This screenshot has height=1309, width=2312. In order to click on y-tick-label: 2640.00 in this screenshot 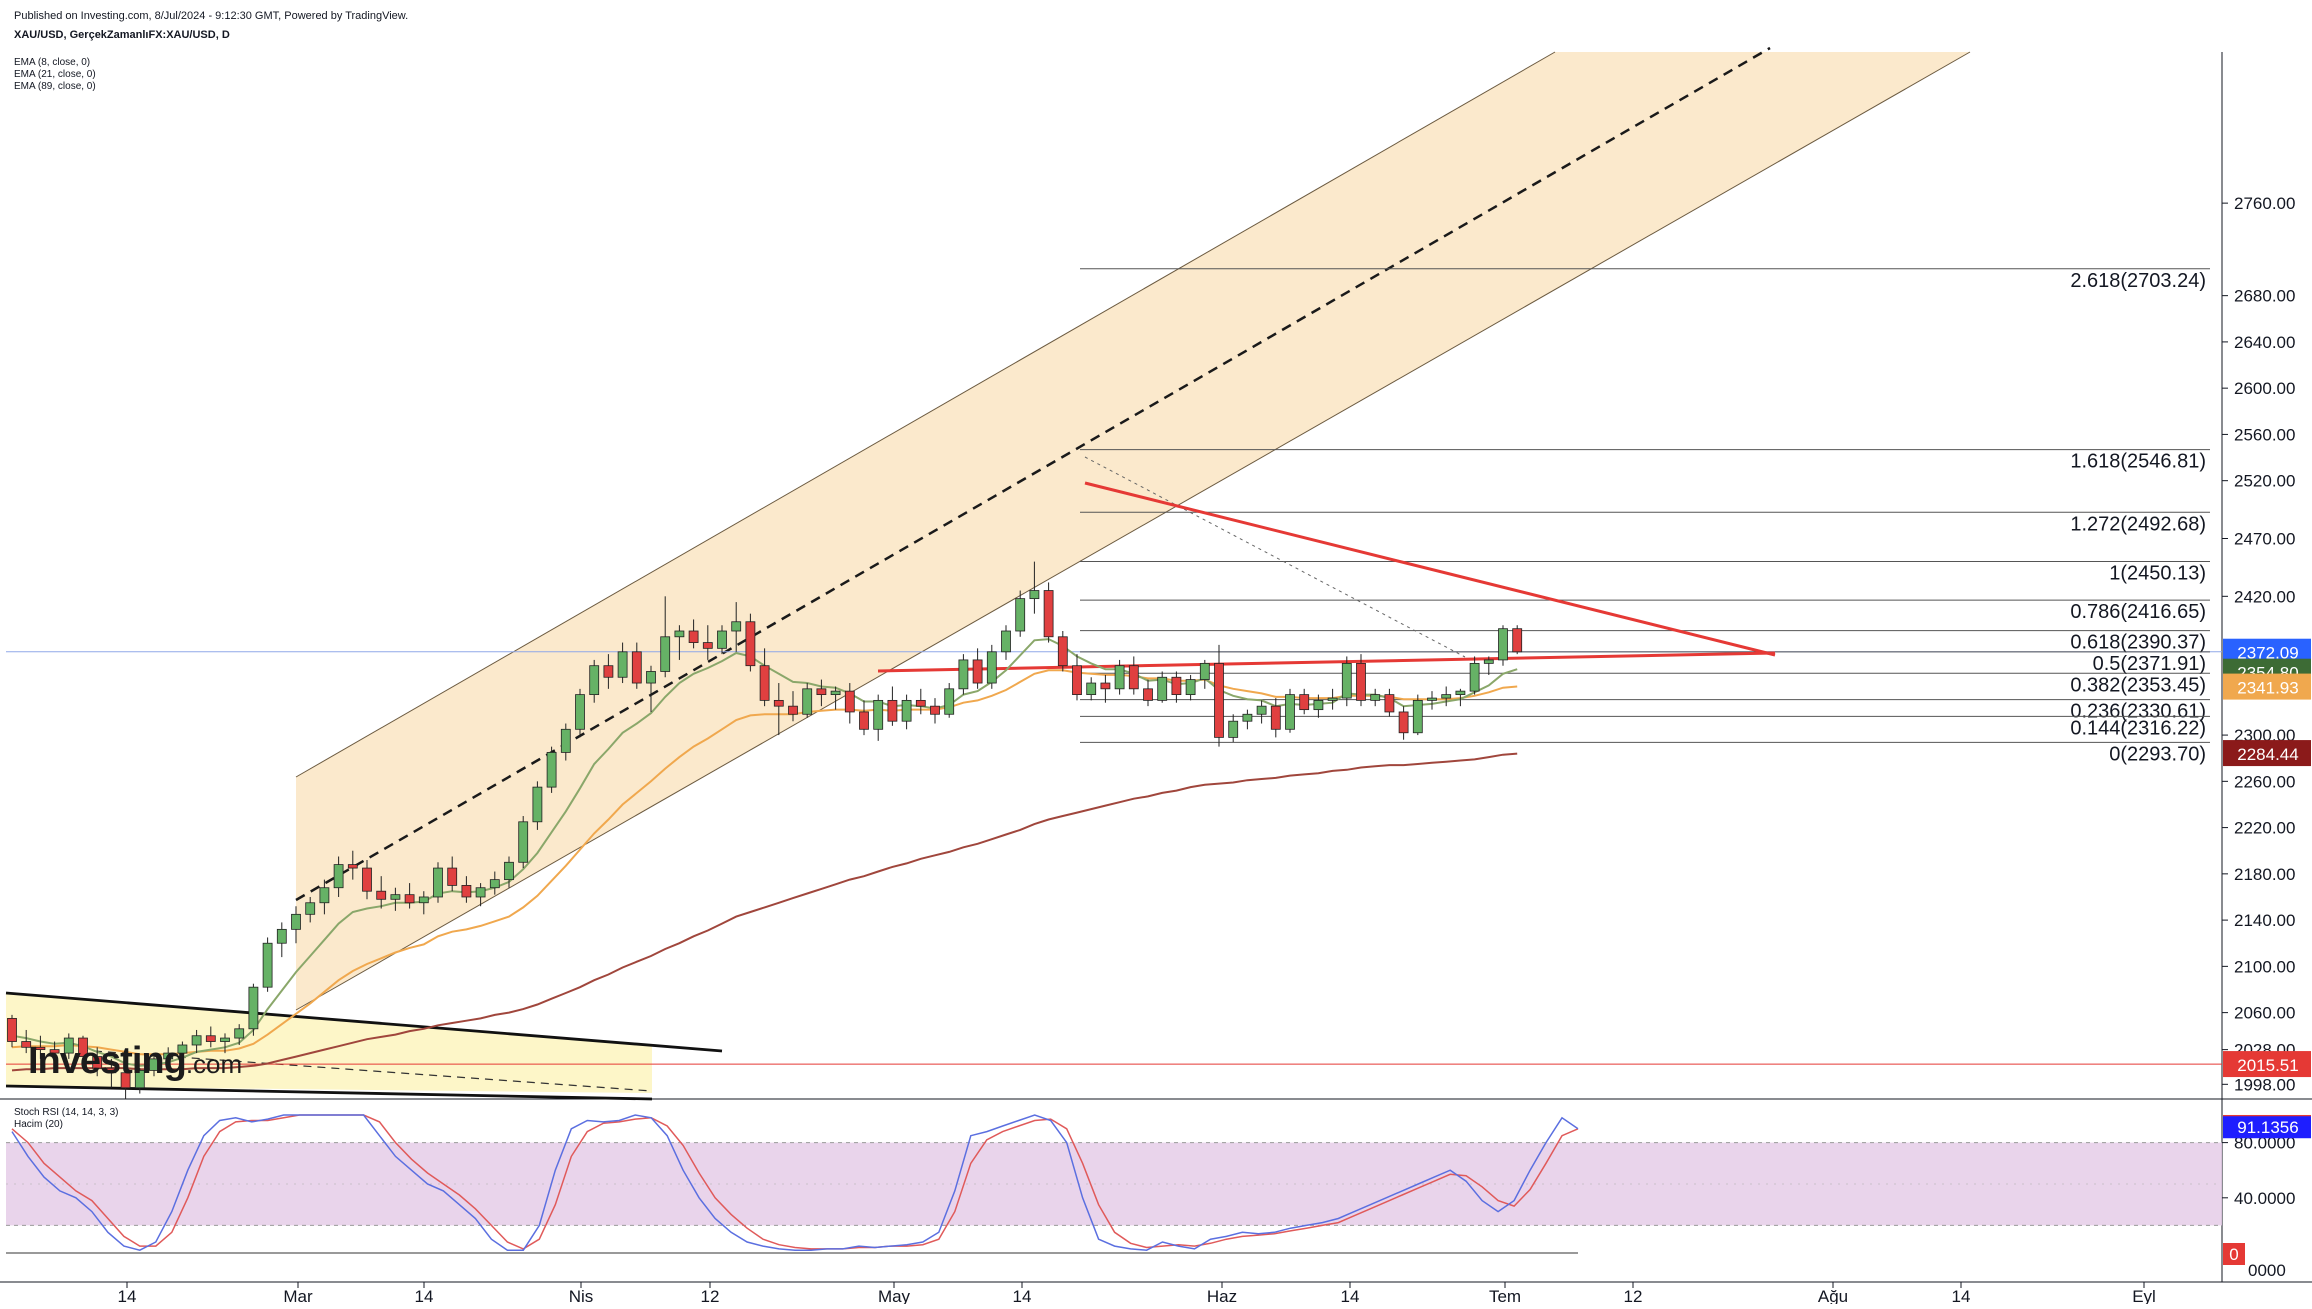, I will do `click(2264, 342)`.